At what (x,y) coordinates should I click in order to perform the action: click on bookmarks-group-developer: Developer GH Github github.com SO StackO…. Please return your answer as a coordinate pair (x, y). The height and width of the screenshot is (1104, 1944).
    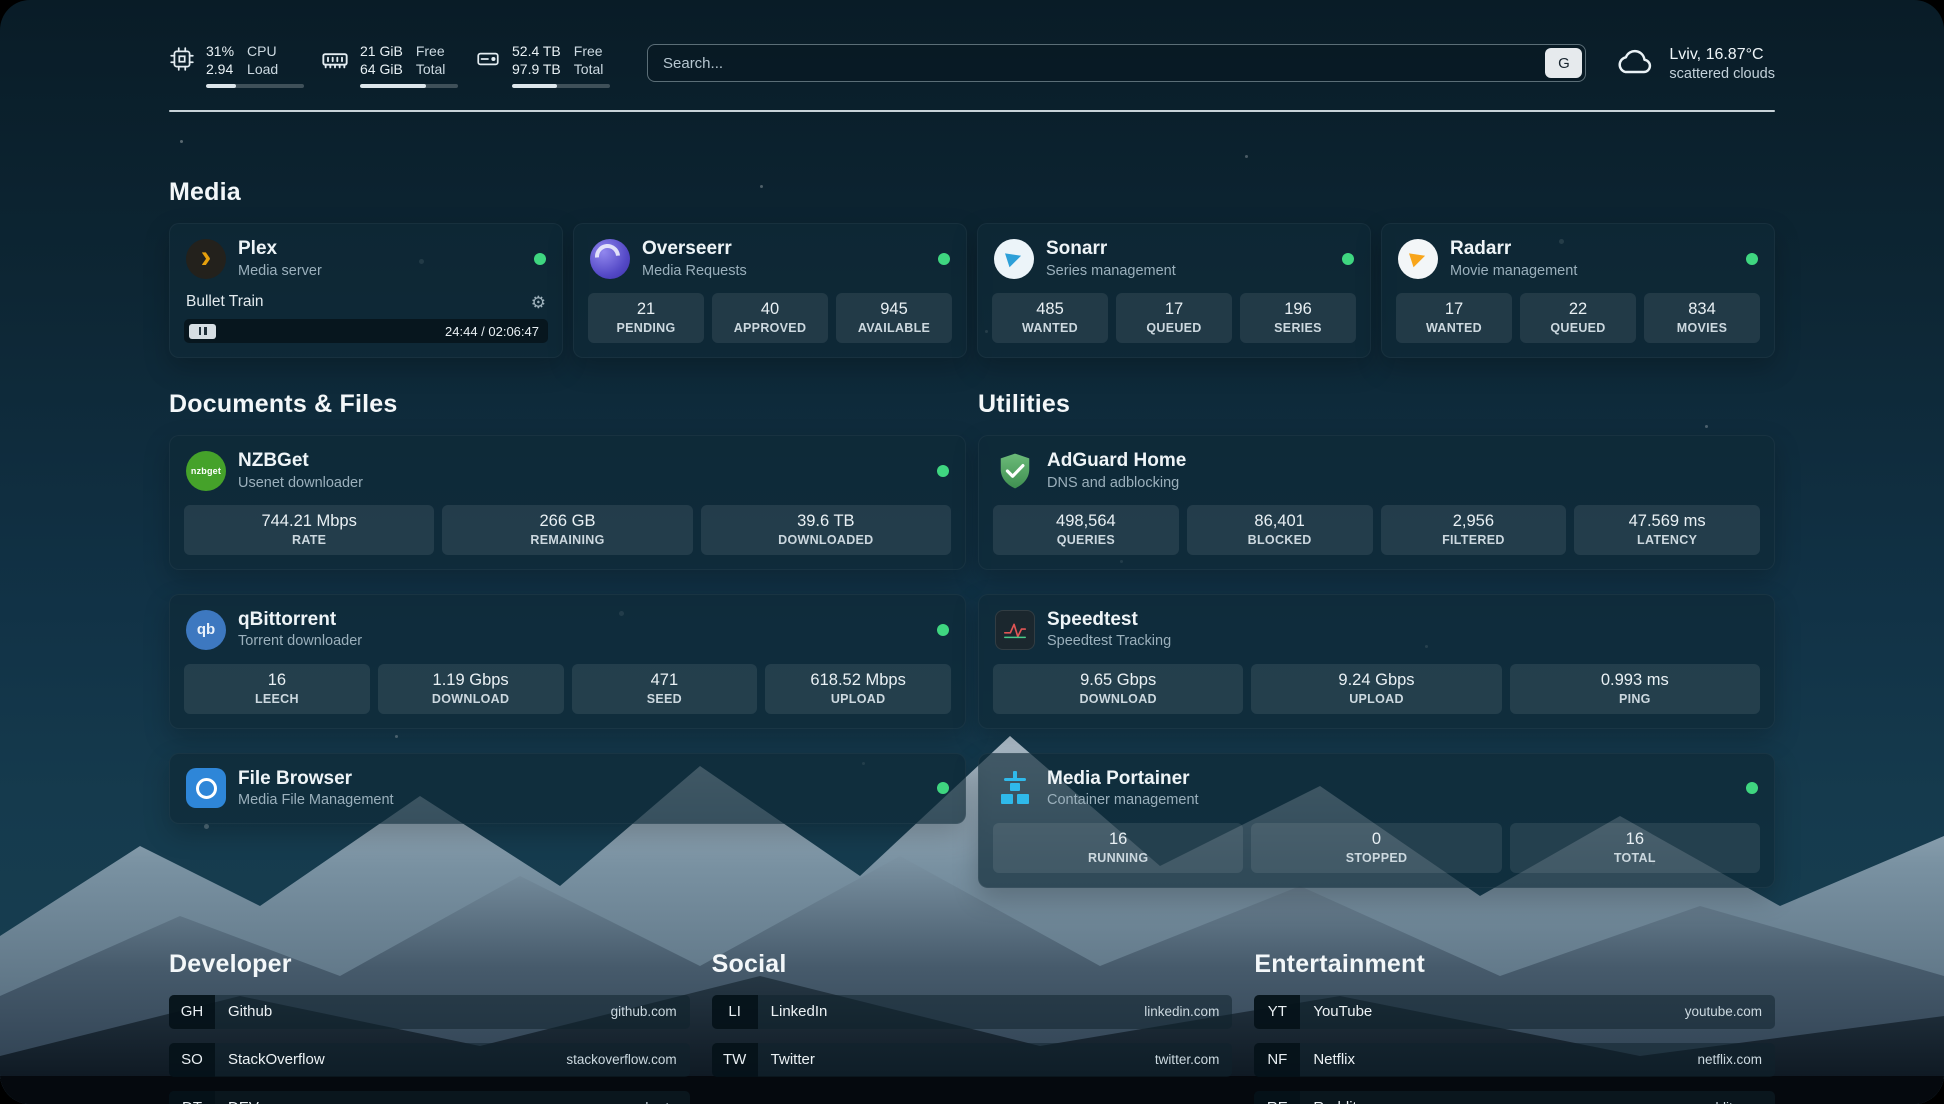
    Looking at the image, I should click on (429, 1027).